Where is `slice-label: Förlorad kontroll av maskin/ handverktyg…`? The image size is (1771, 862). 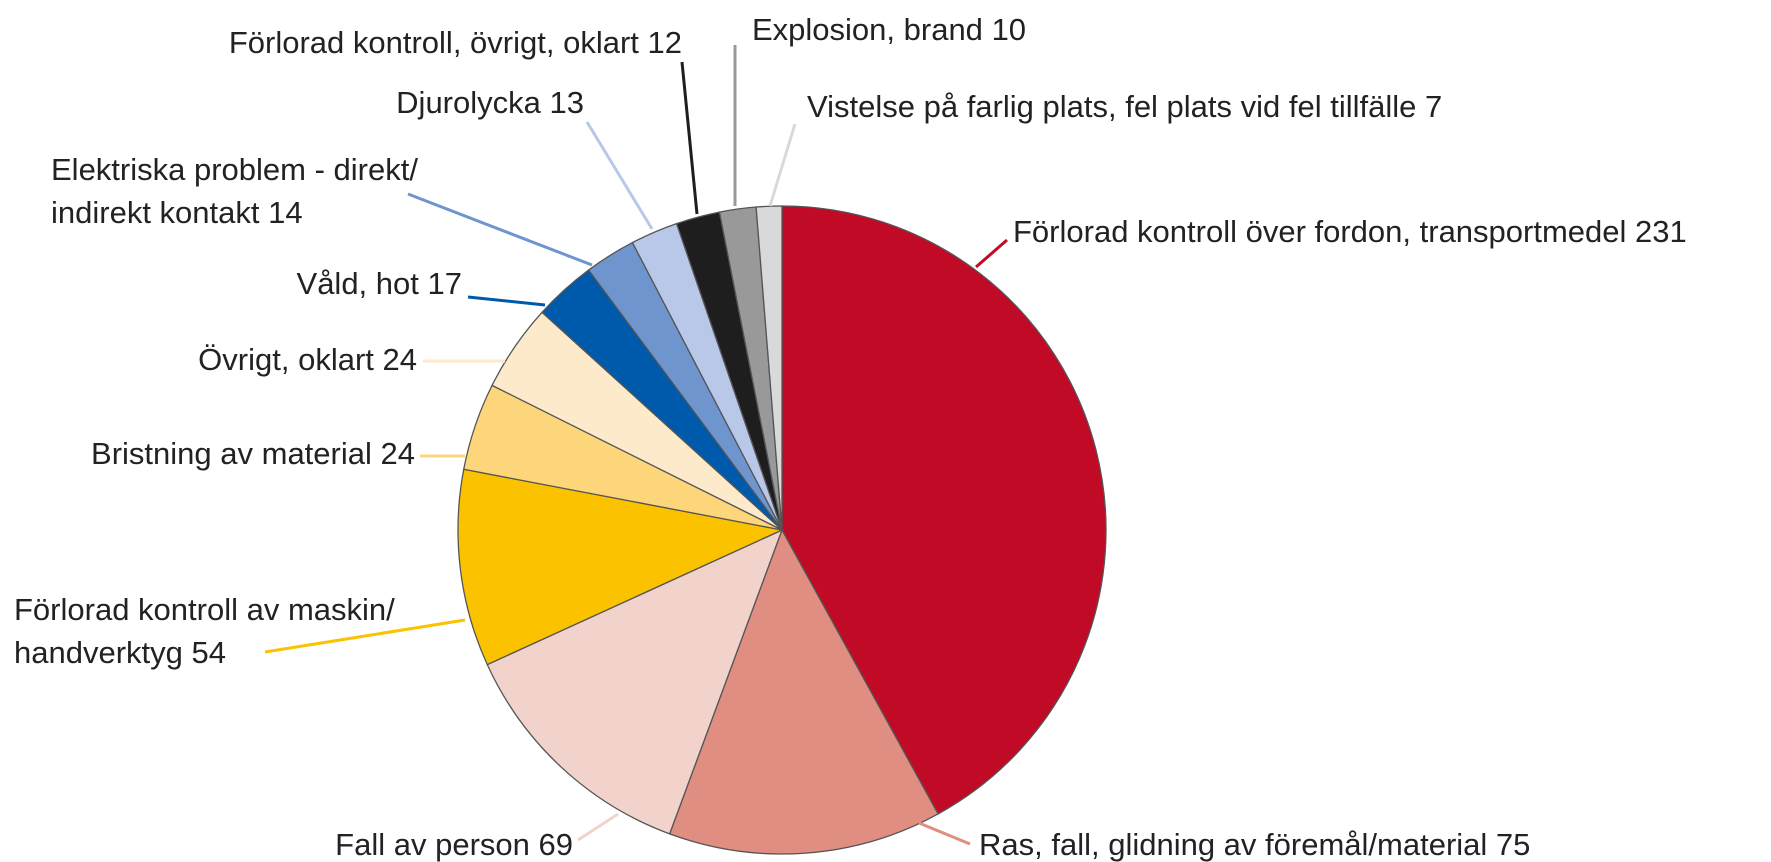
slice-label: Förlorad kontroll av maskin/ handverktyg… is located at coordinates (234, 631).